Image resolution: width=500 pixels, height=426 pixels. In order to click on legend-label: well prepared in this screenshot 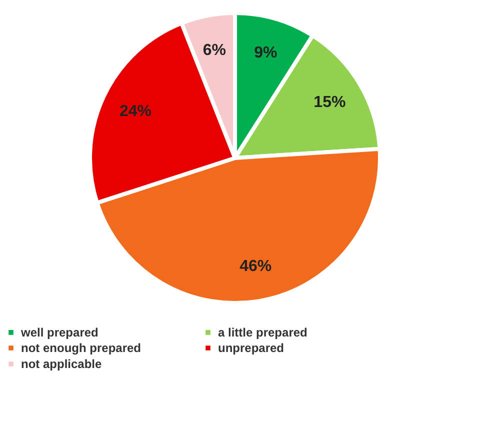, I will do `click(59, 332)`.